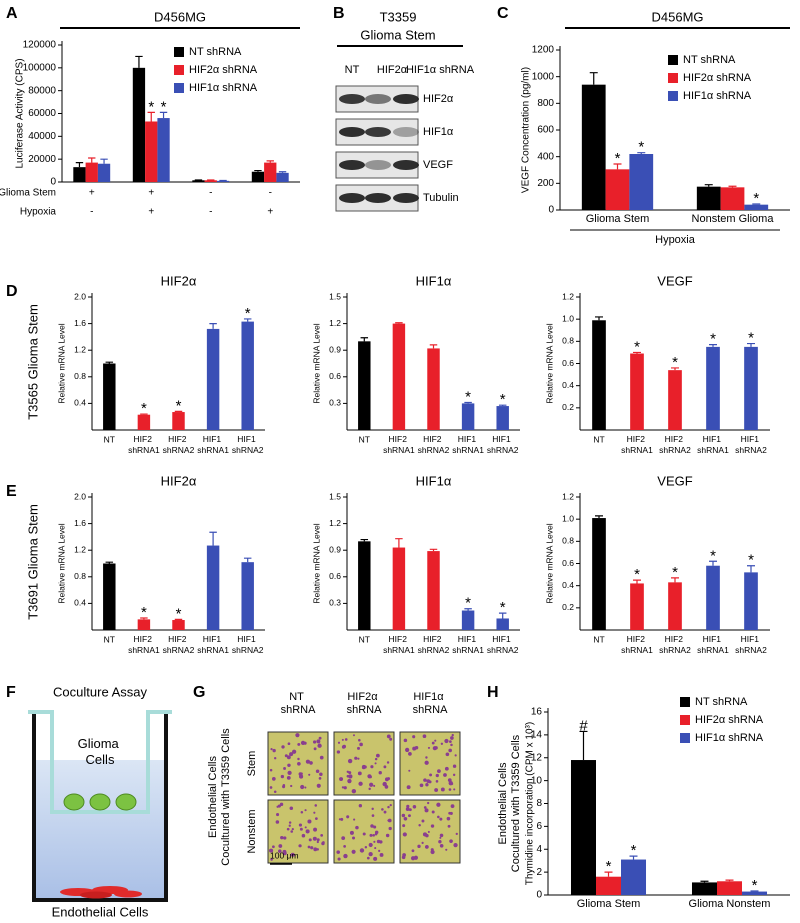  Describe the element at coordinates (61, 363) in the screenshot. I see `y-axis-label: Relative mRNA Level` at that location.